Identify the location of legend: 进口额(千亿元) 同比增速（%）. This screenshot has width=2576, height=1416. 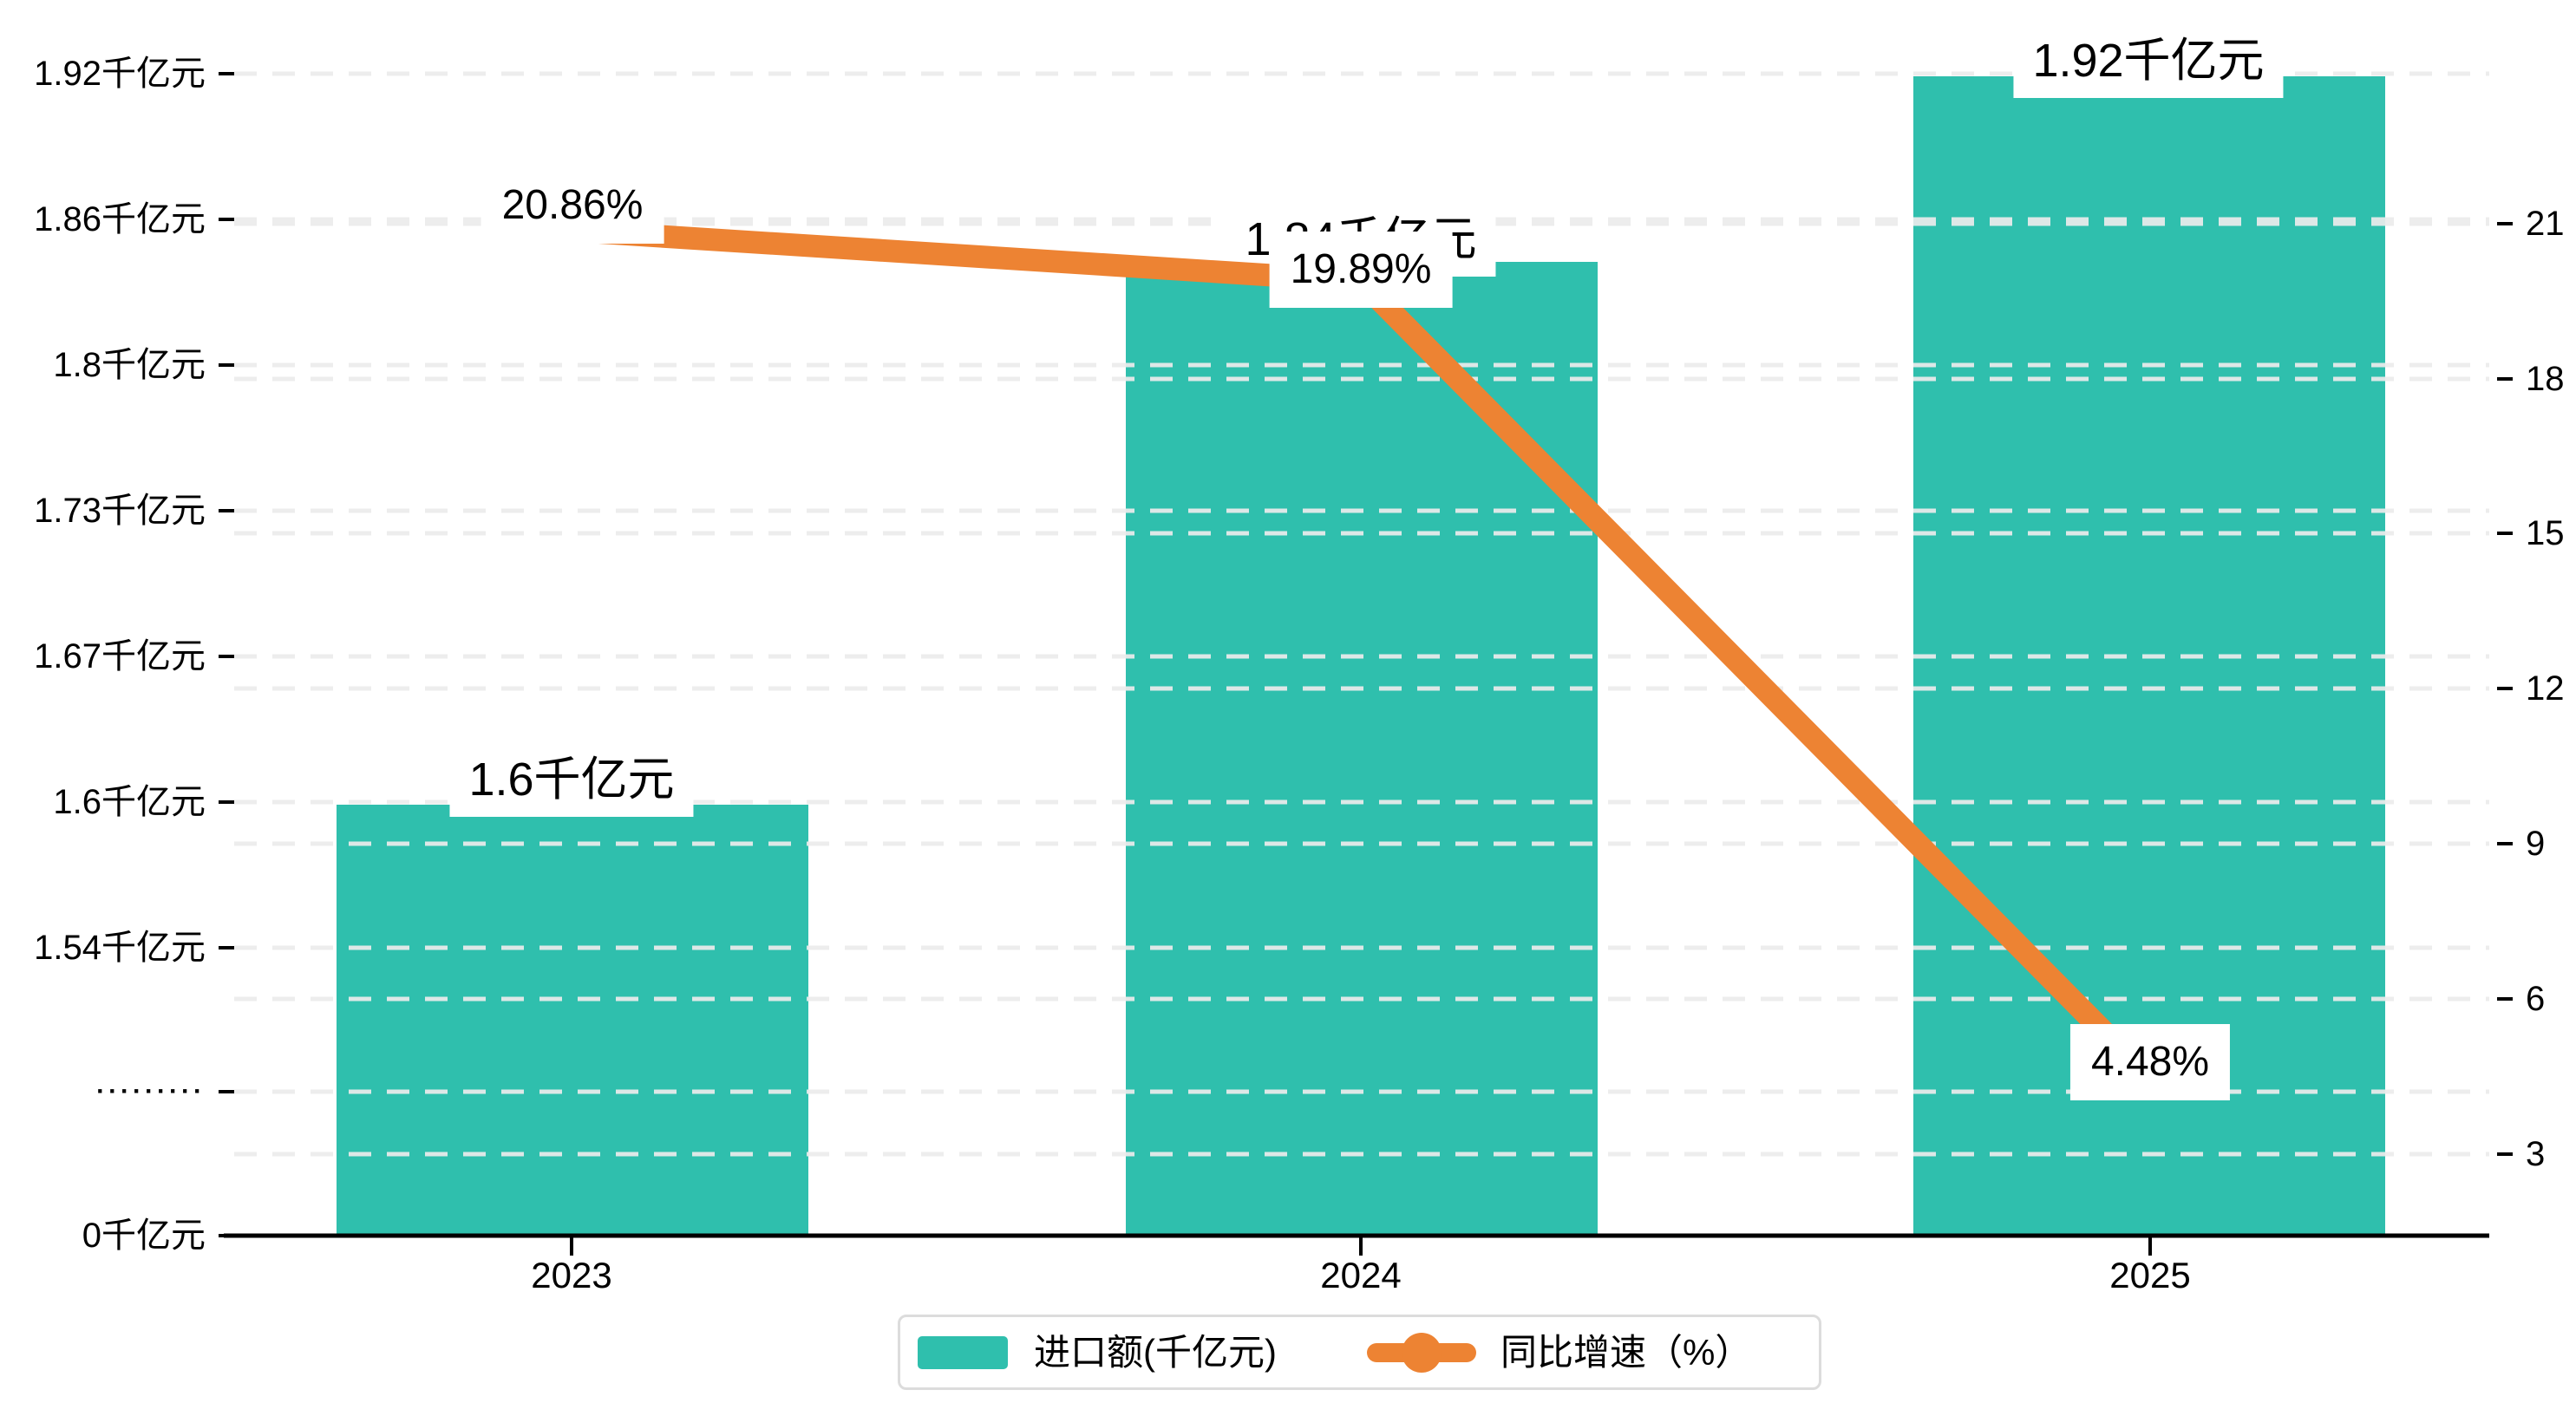
(1359, 1352).